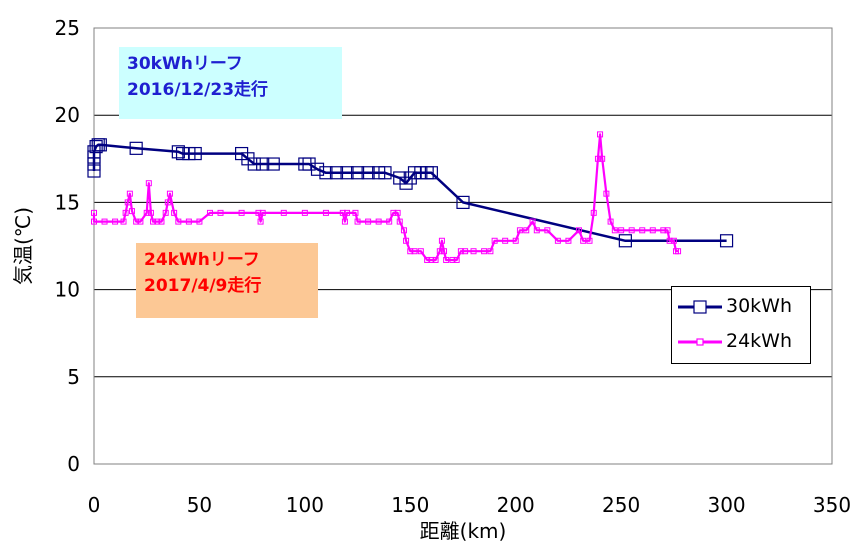  I want to click on legend-item-24kwh: 24kWh, so click(741, 342).